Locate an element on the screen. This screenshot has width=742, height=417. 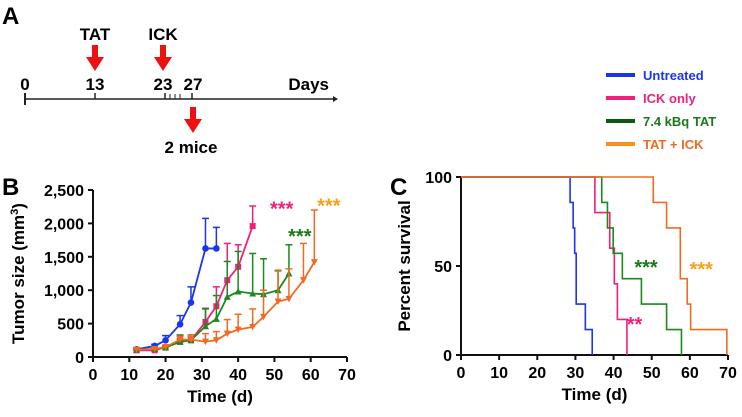
timeline-event-ick: ICK is located at coordinates (163, 34).